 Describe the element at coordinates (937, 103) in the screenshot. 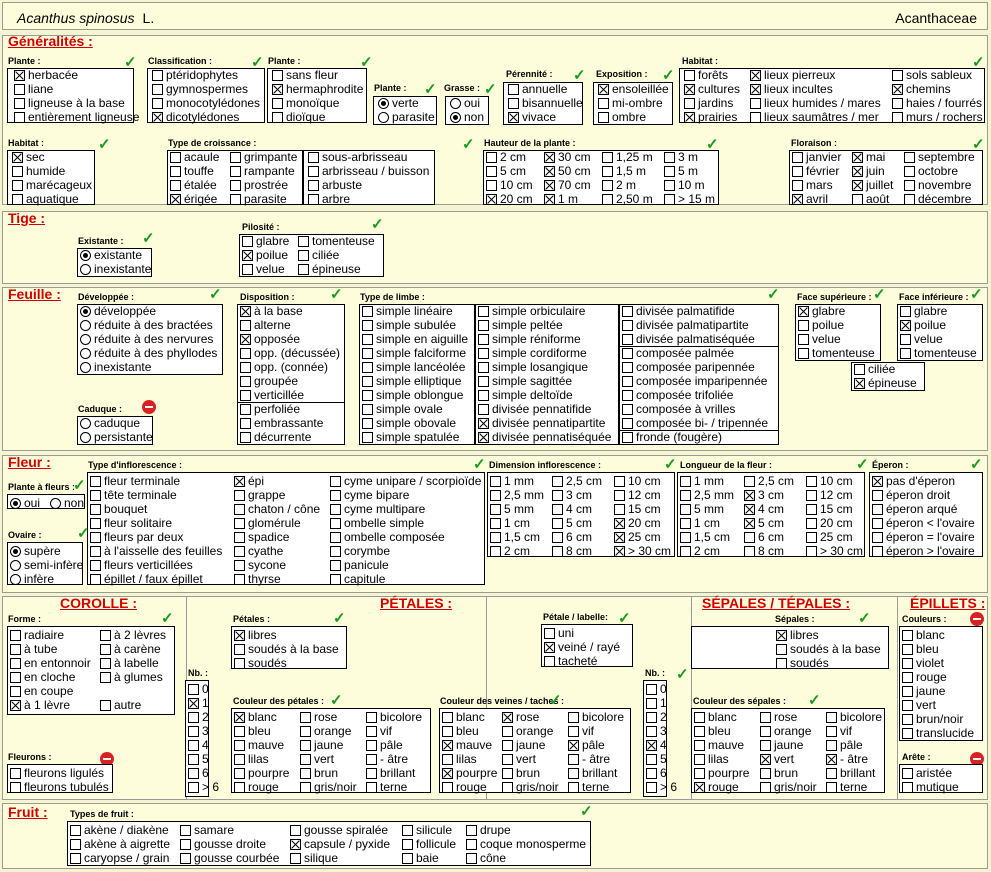

I see `checkbox-option: haies / fourrés` at that location.